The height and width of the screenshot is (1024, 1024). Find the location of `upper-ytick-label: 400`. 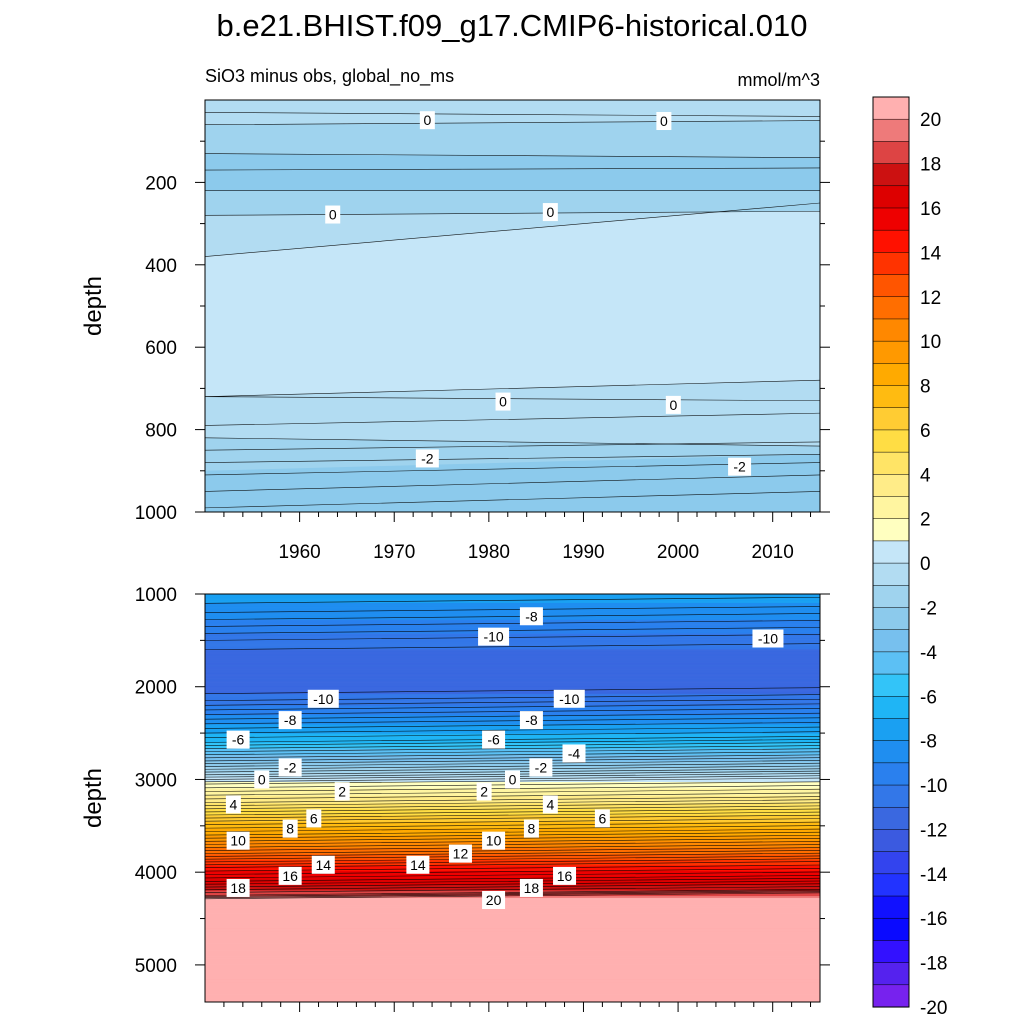

upper-ytick-label: 400 is located at coordinates (161, 266).